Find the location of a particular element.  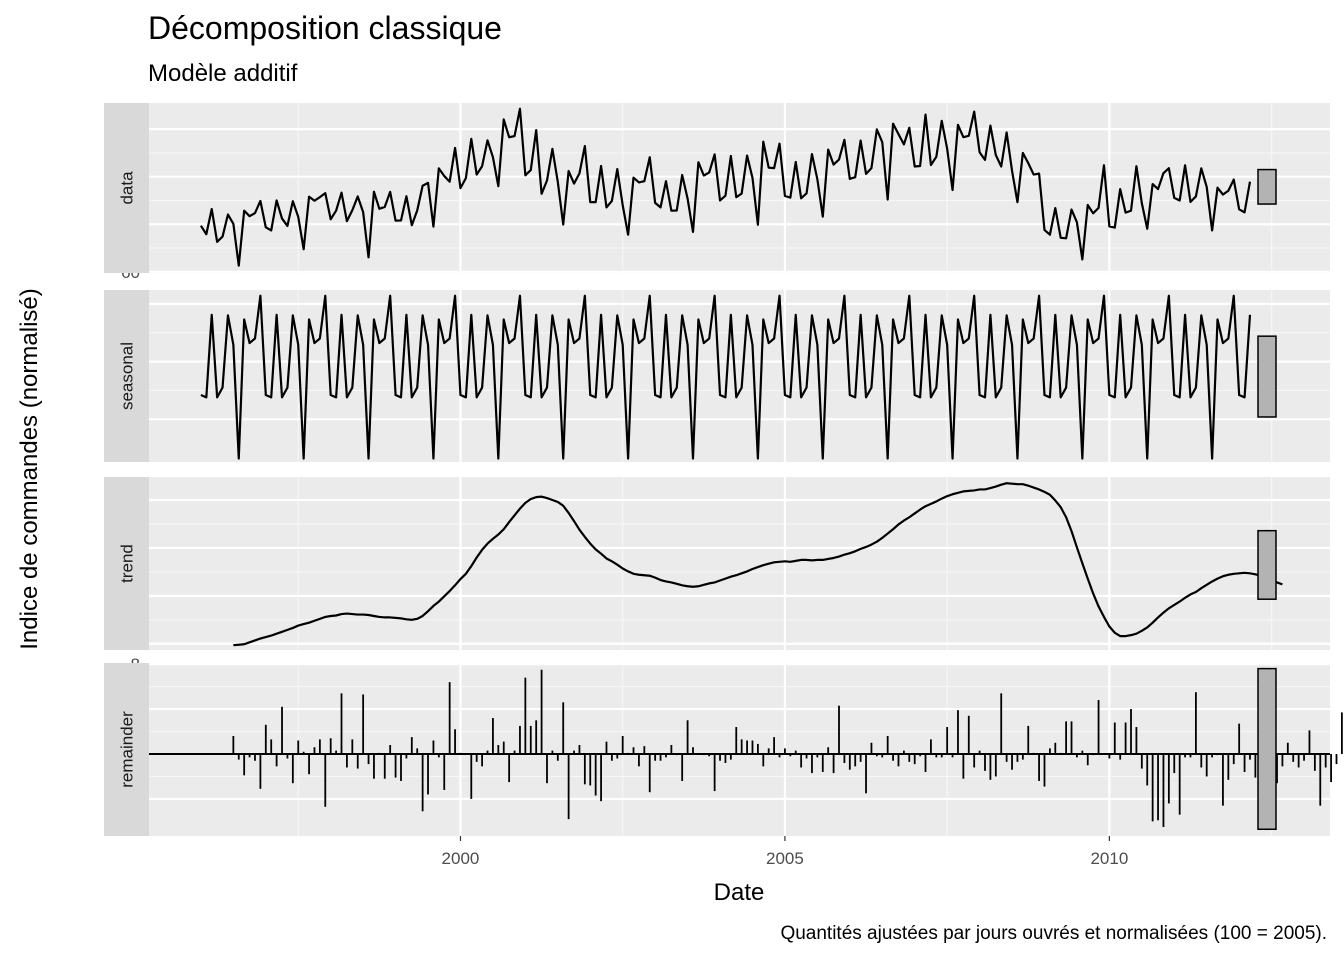

range-bar-remainder is located at coordinates (1267, 749).